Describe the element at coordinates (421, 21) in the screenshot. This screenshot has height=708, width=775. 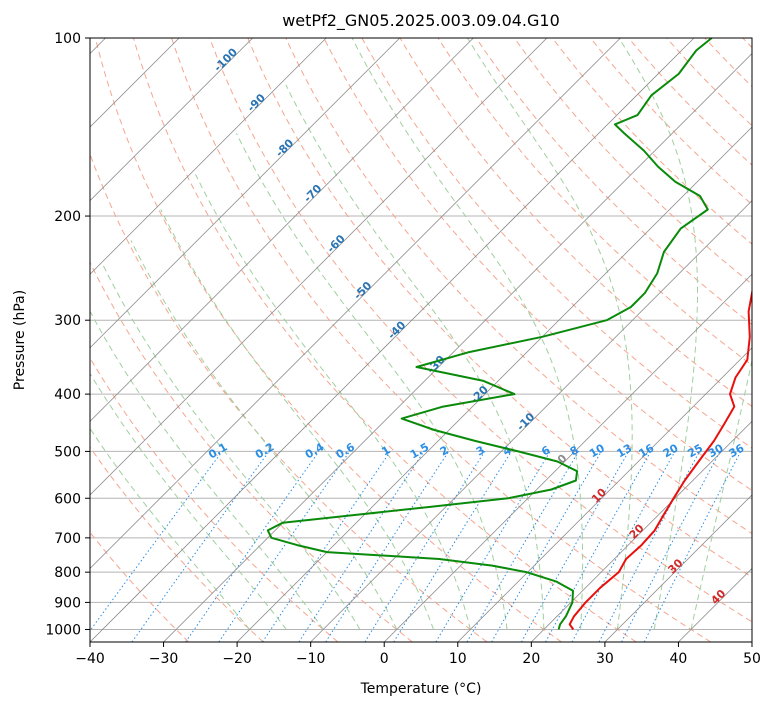
I see `chart-title: wetPf2_GN05.2025.003.09.04.G10` at that location.